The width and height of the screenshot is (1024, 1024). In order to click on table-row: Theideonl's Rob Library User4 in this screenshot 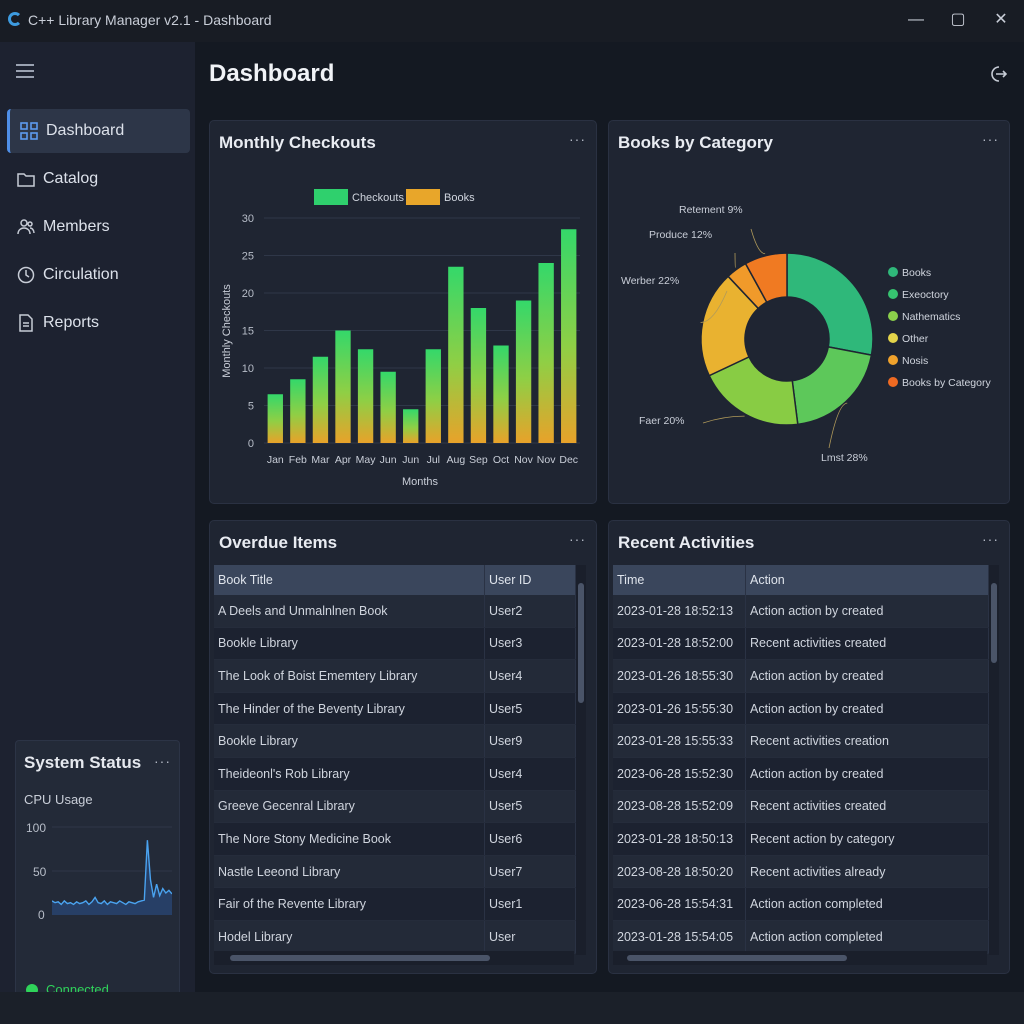, I will do `click(395, 774)`.